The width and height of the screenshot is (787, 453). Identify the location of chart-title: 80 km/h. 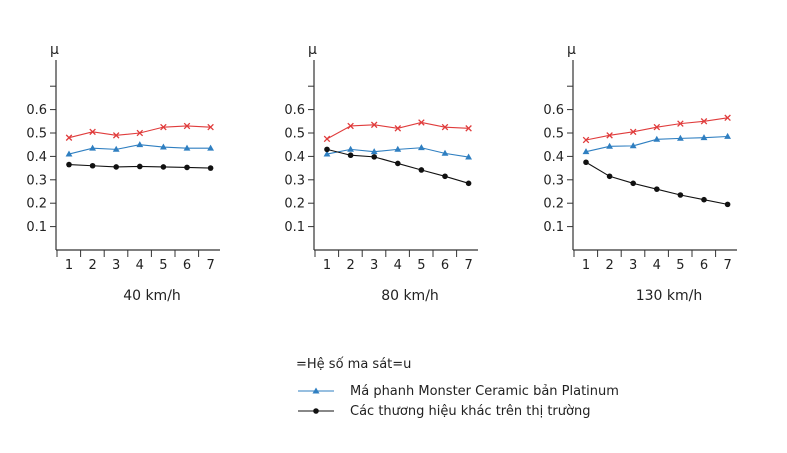
(410, 296).